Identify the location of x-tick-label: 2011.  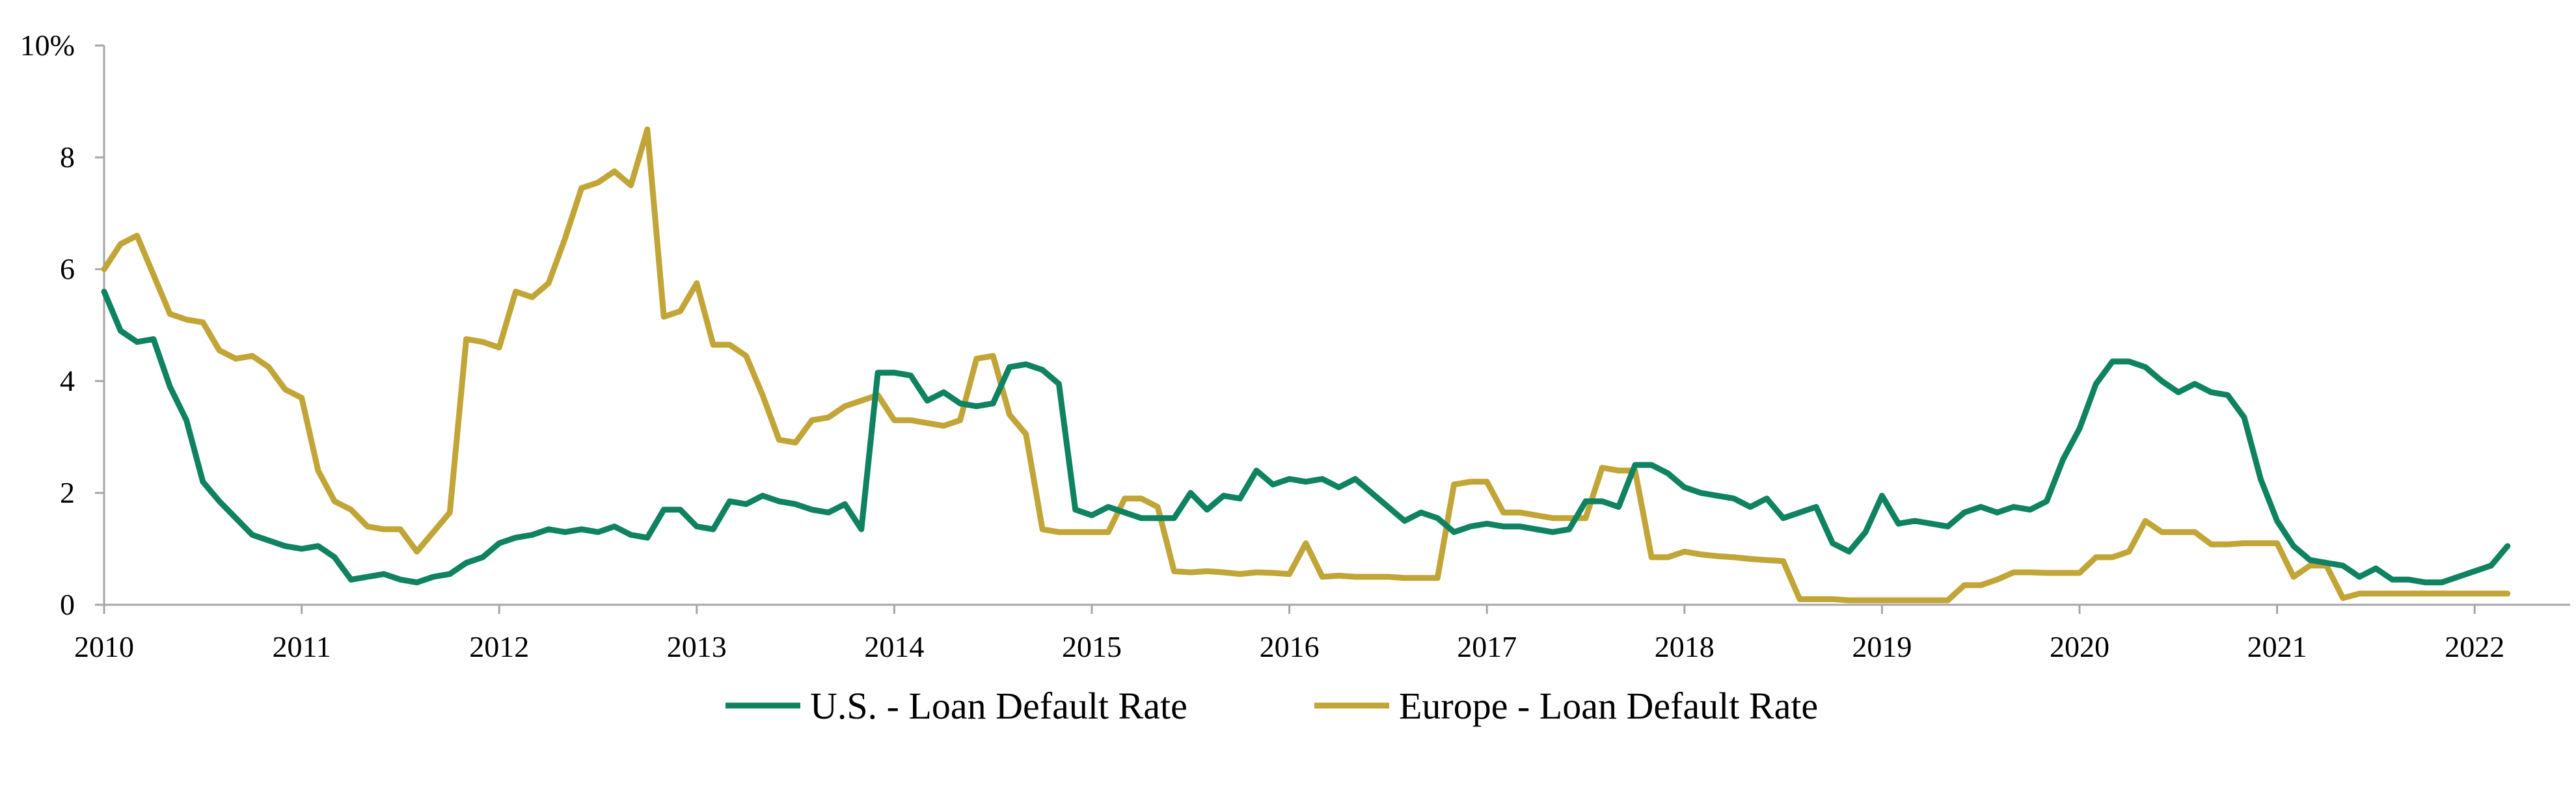
(301, 647).